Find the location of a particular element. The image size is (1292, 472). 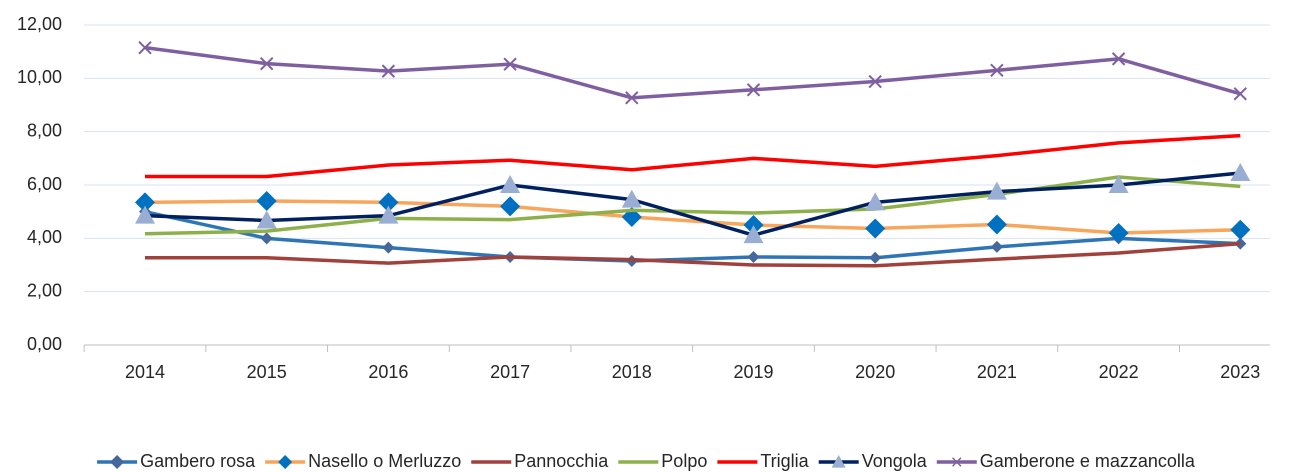

legend-label: Nasello o Merluzzo is located at coordinates (384, 461).